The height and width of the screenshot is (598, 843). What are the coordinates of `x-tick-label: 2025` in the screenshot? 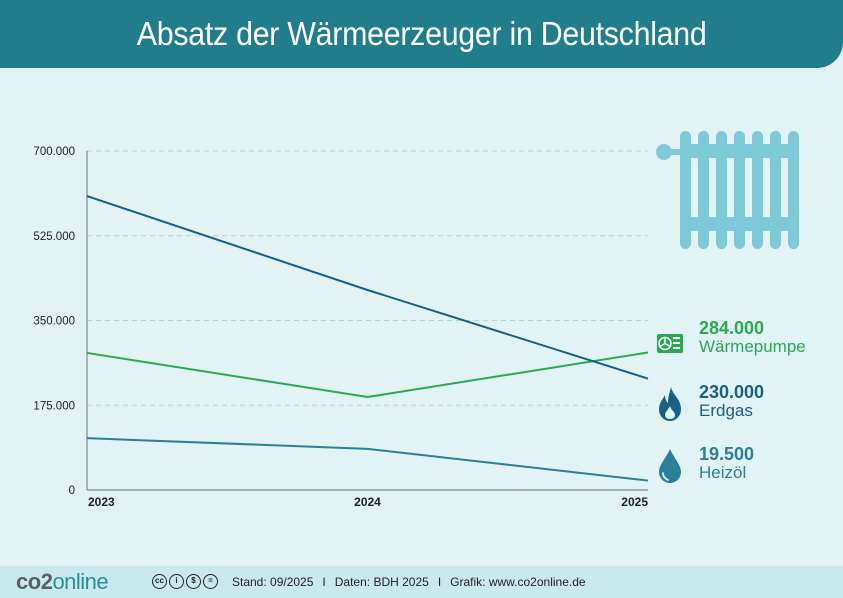 It's located at (634, 502).